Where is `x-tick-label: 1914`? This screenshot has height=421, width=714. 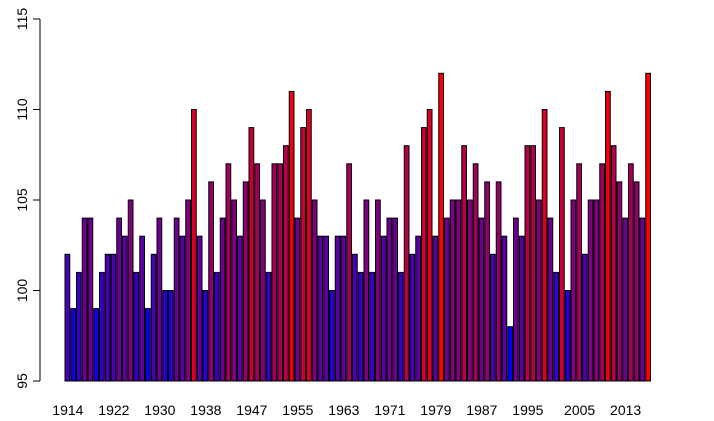 x-tick-label: 1914 is located at coordinates (67, 410).